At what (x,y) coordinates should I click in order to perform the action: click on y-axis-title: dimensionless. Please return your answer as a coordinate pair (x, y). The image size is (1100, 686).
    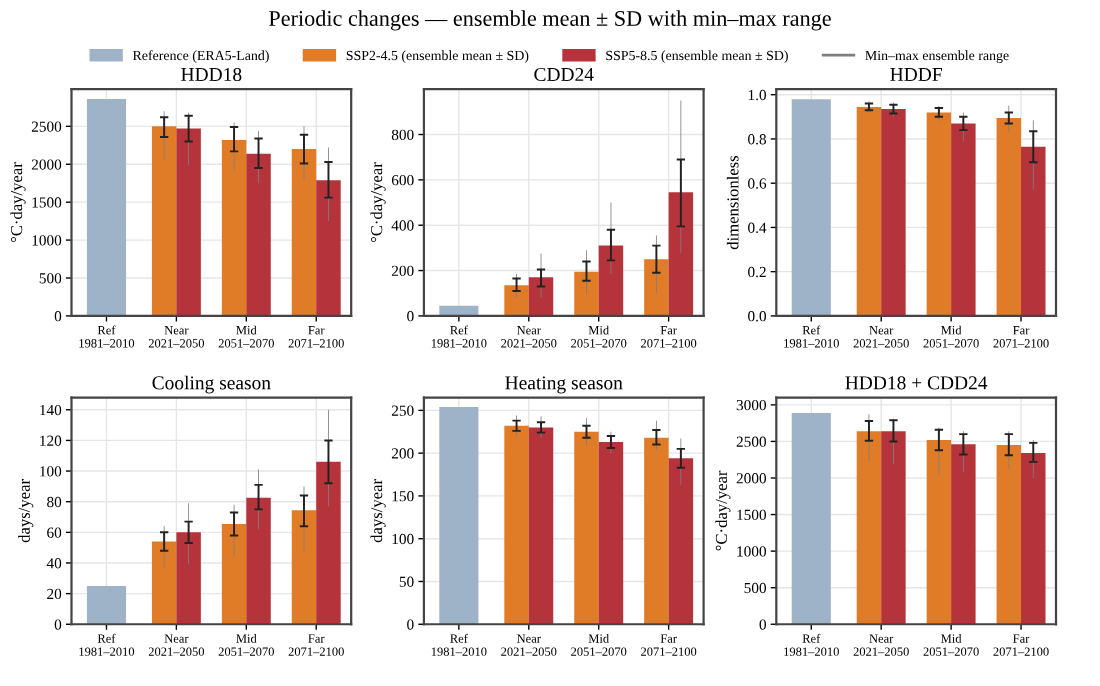
    Looking at the image, I should click on (732, 202).